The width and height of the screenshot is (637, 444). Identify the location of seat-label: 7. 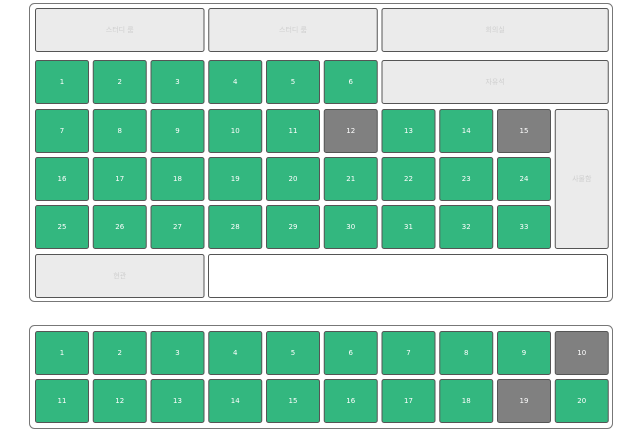
(408, 353).